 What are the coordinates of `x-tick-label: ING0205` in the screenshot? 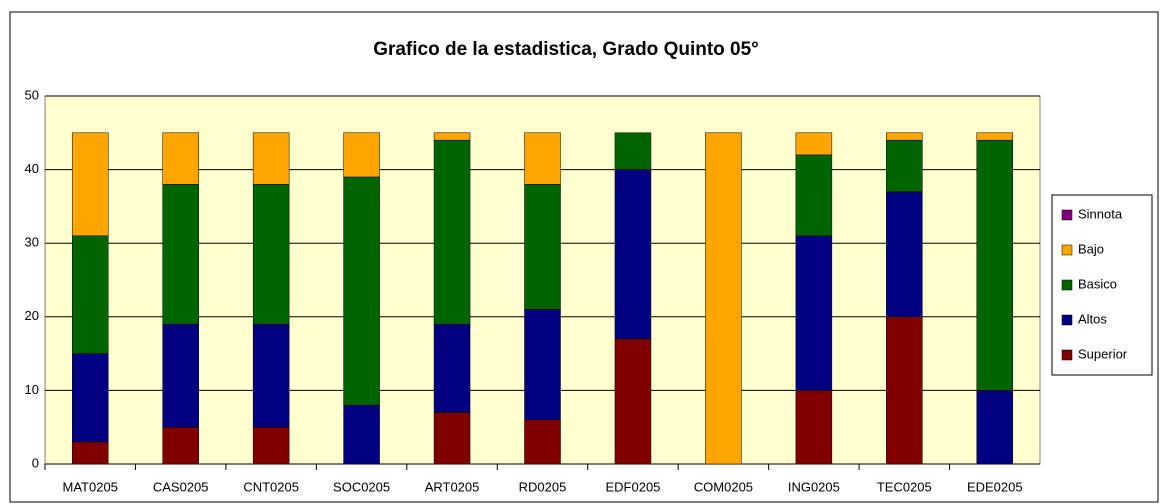 It's located at (814, 486).